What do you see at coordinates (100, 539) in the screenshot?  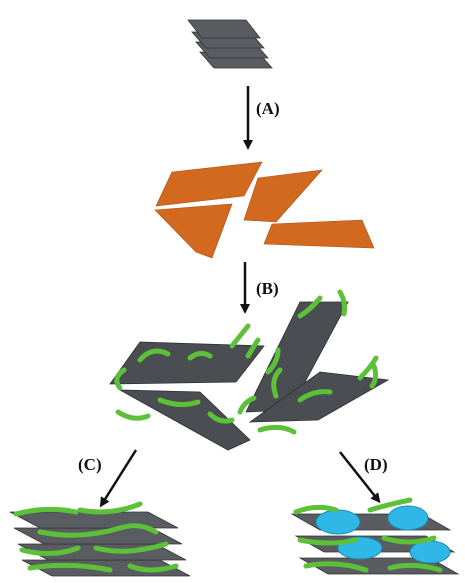 I see `stack-c` at bounding box center [100, 539].